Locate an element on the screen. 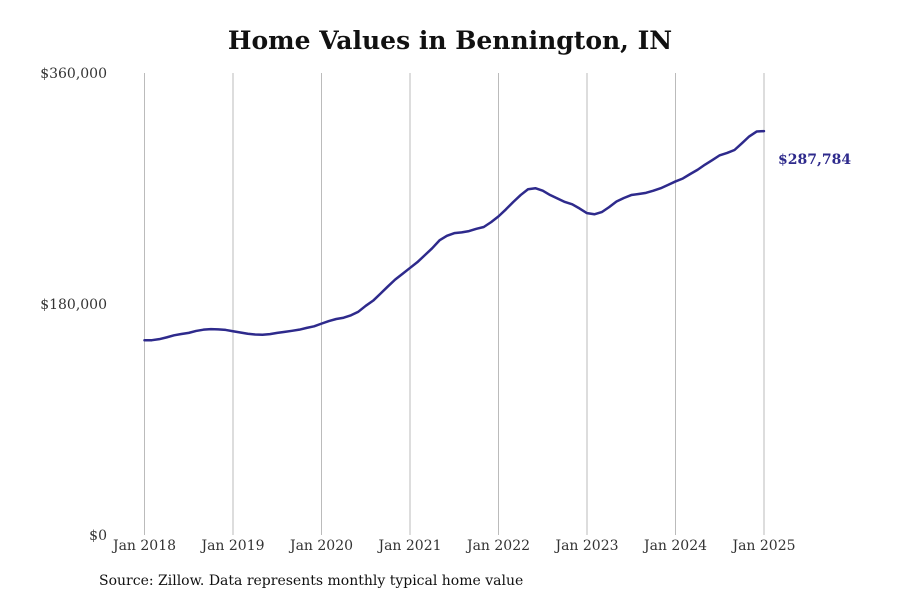 This screenshot has height=600, width=900. x-tick-label: Jan 2023 is located at coordinates (585, 546).